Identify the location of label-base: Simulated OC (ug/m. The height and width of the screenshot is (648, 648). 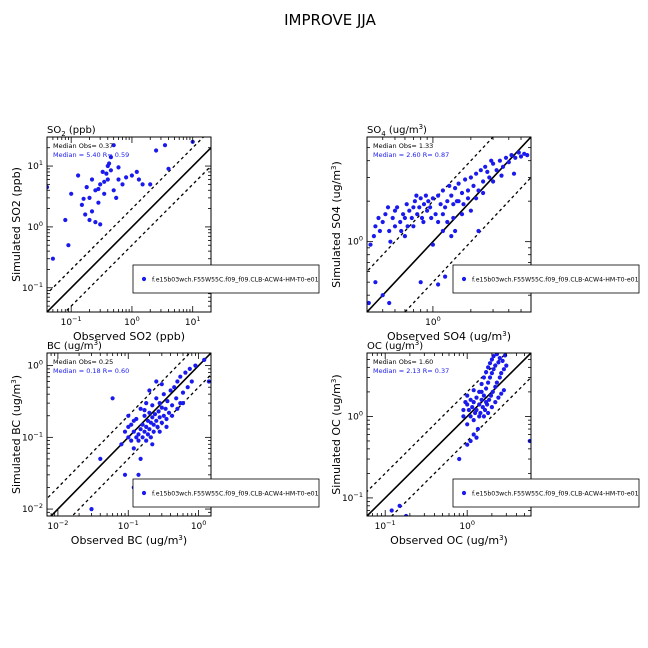
(336, 439).